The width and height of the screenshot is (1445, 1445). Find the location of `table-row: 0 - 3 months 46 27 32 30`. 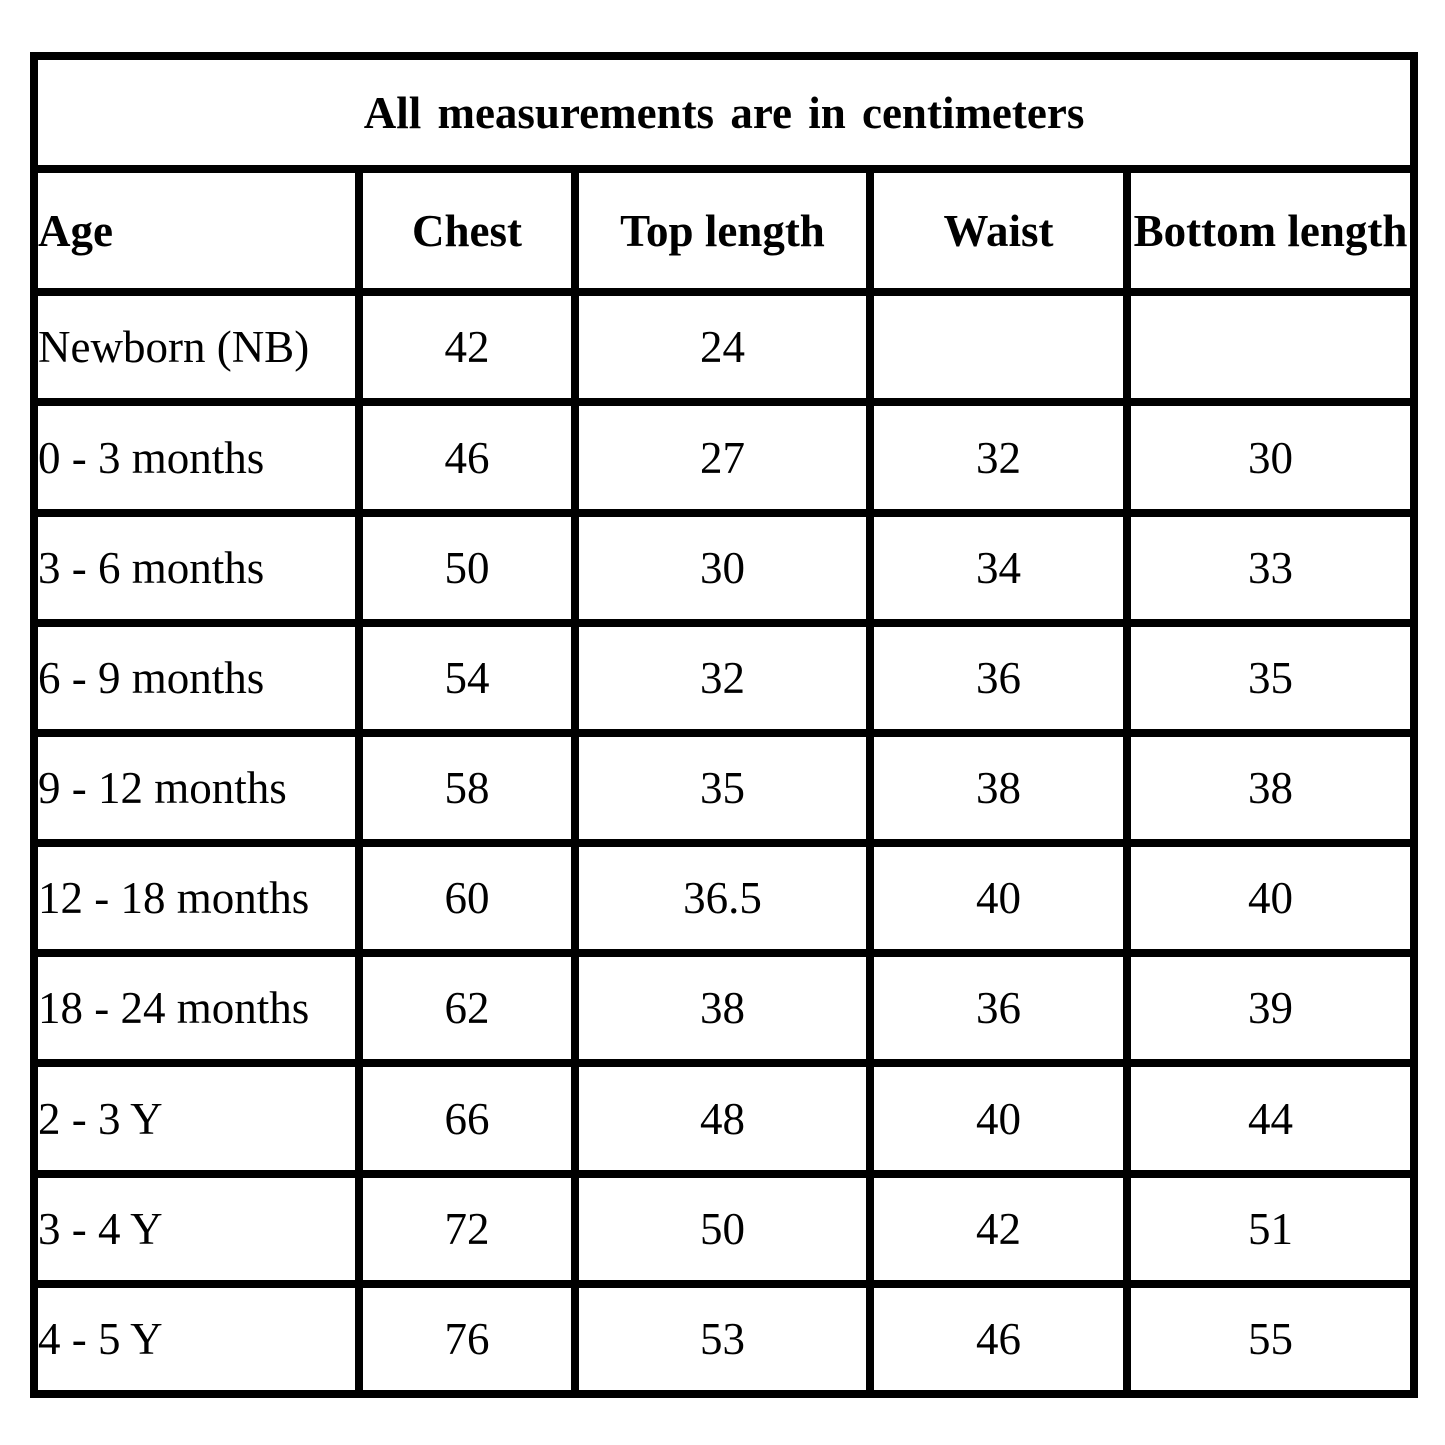

table-row: 0 - 3 months 46 27 32 30 is located at coordinates (724, 457).